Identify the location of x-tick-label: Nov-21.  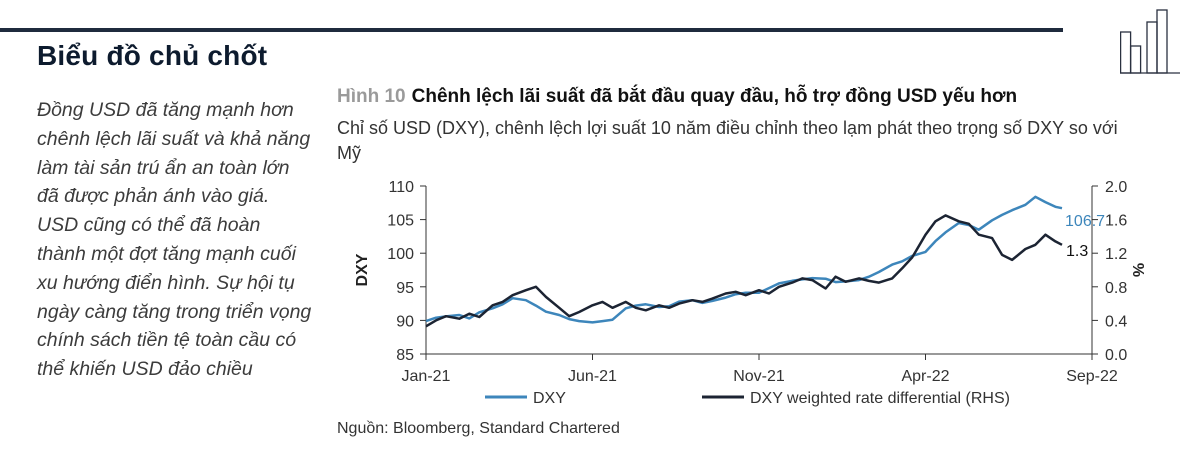
(759, 376).